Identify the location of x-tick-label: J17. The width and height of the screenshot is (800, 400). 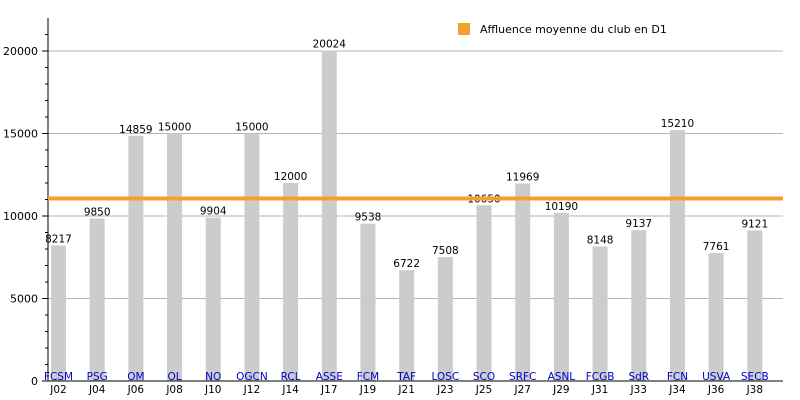
(328, 390).